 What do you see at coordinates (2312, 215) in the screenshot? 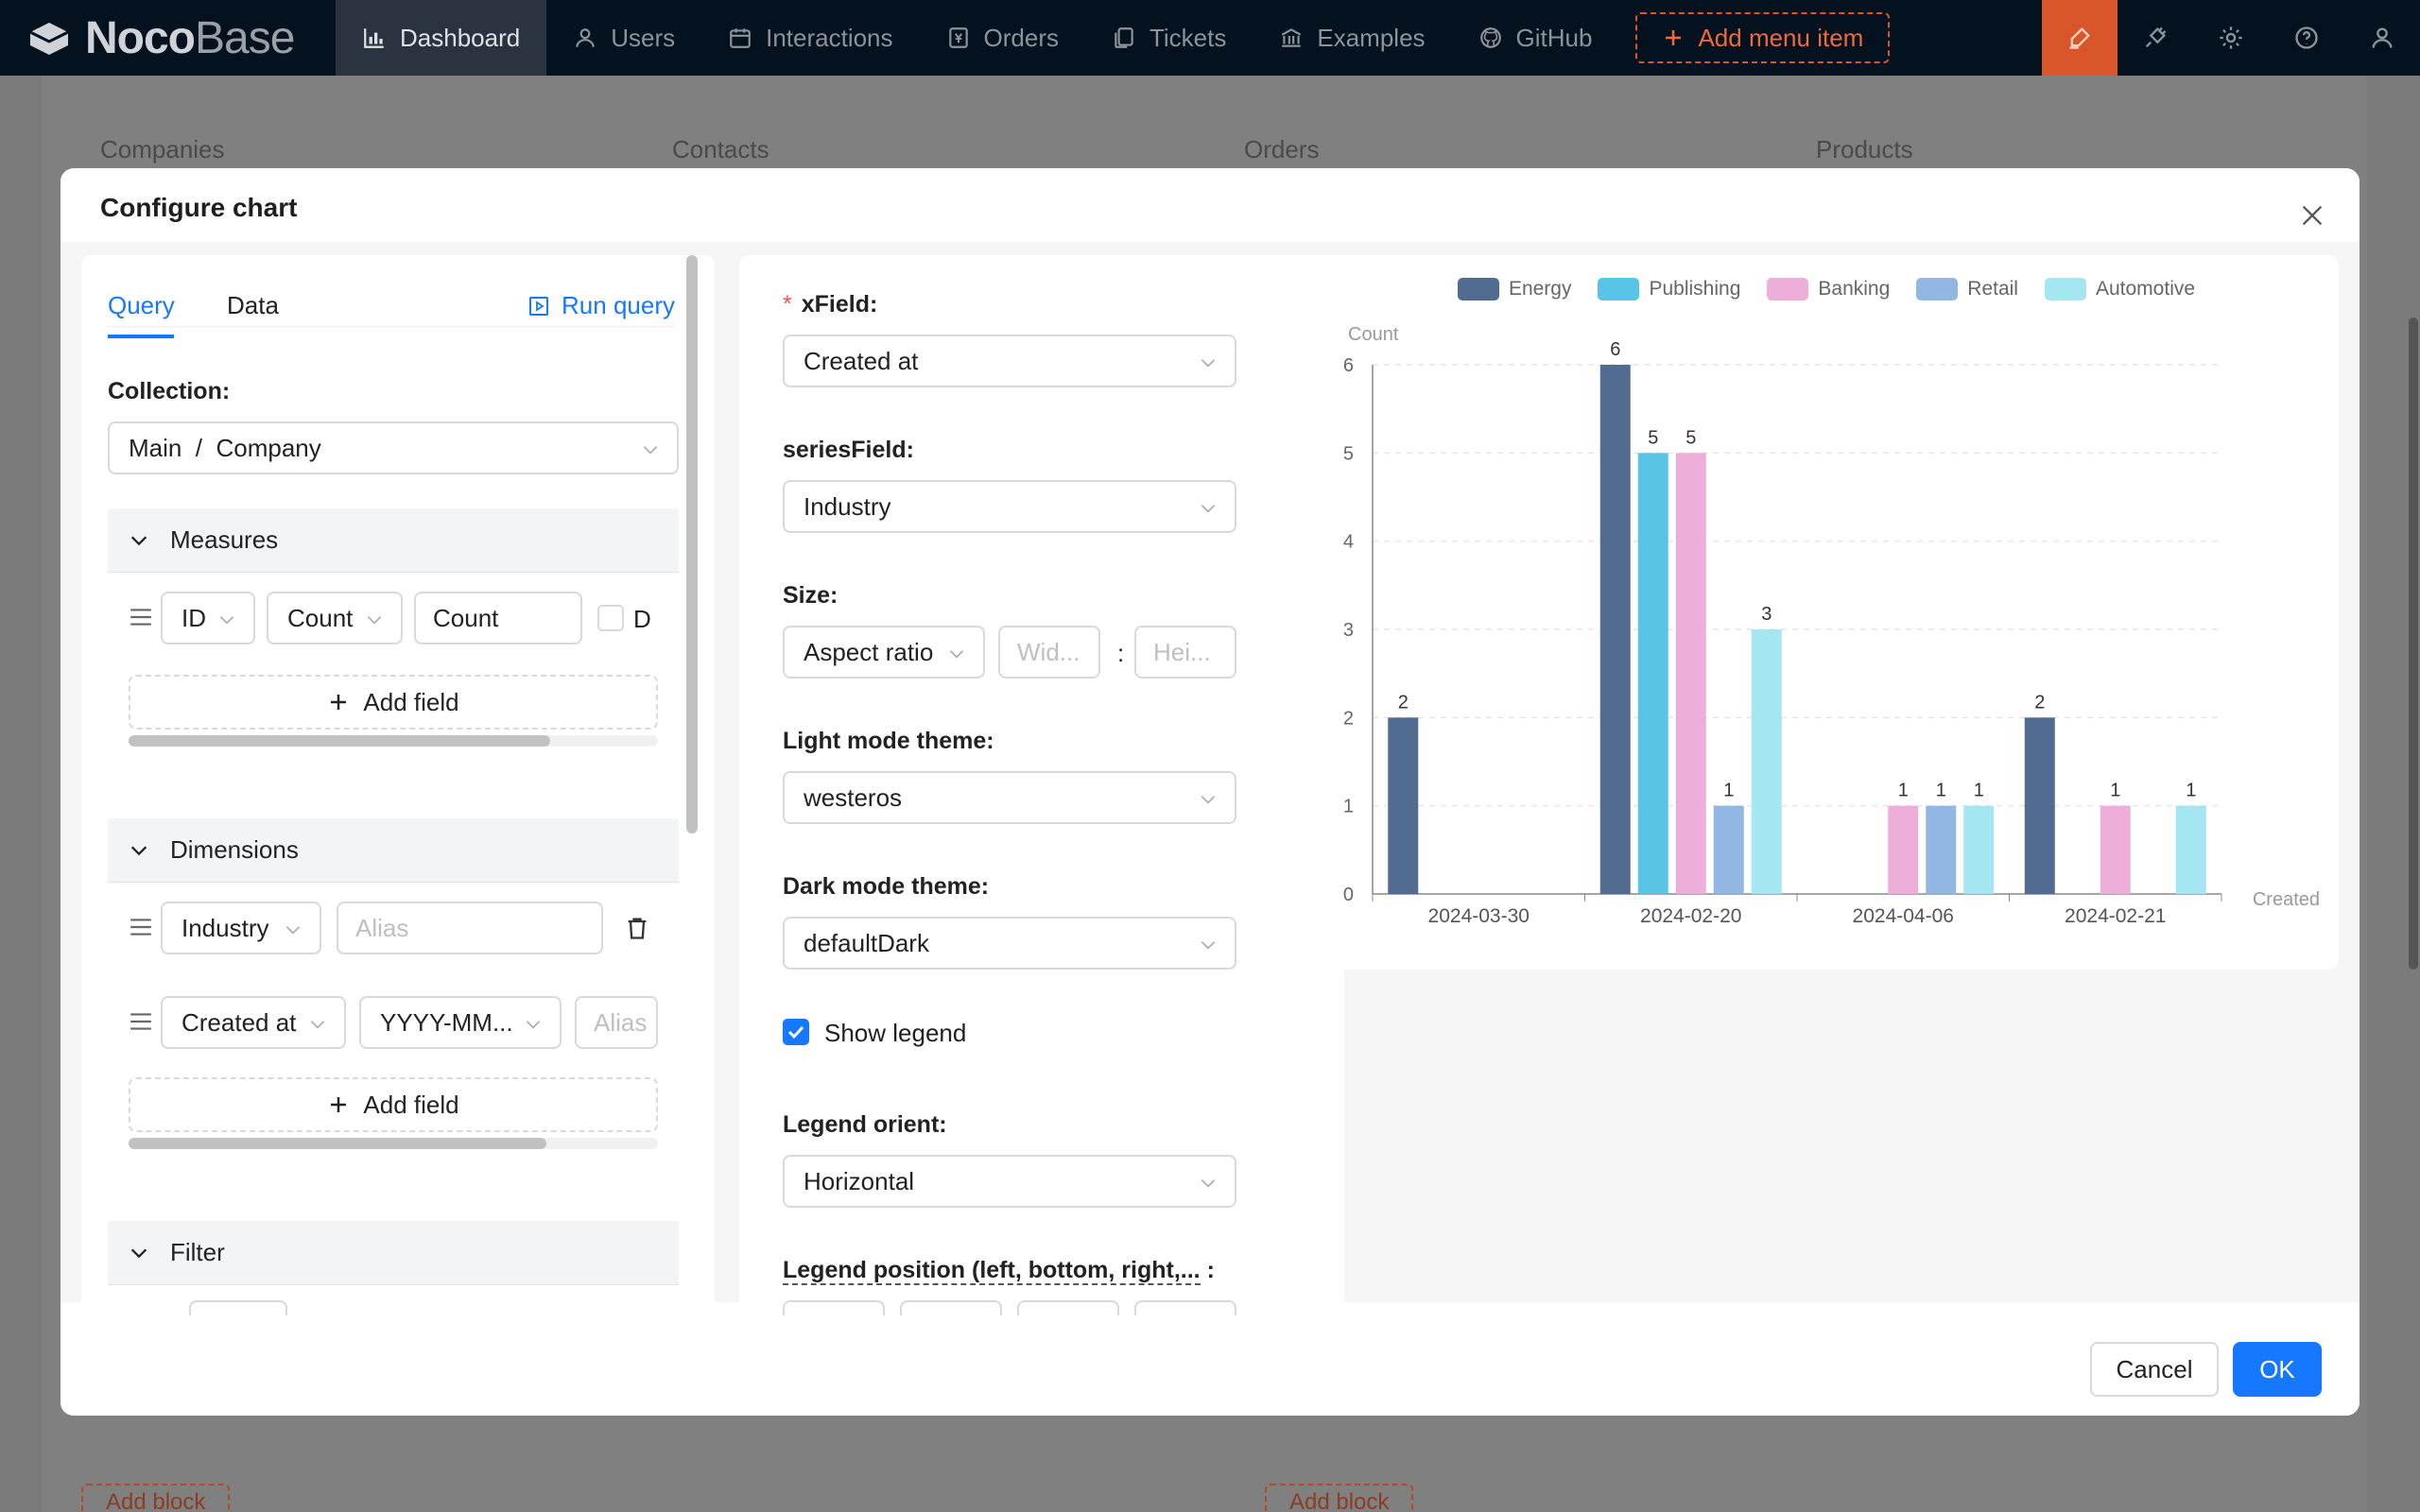
I see `close-icon` at bounding box center [2312, 215].